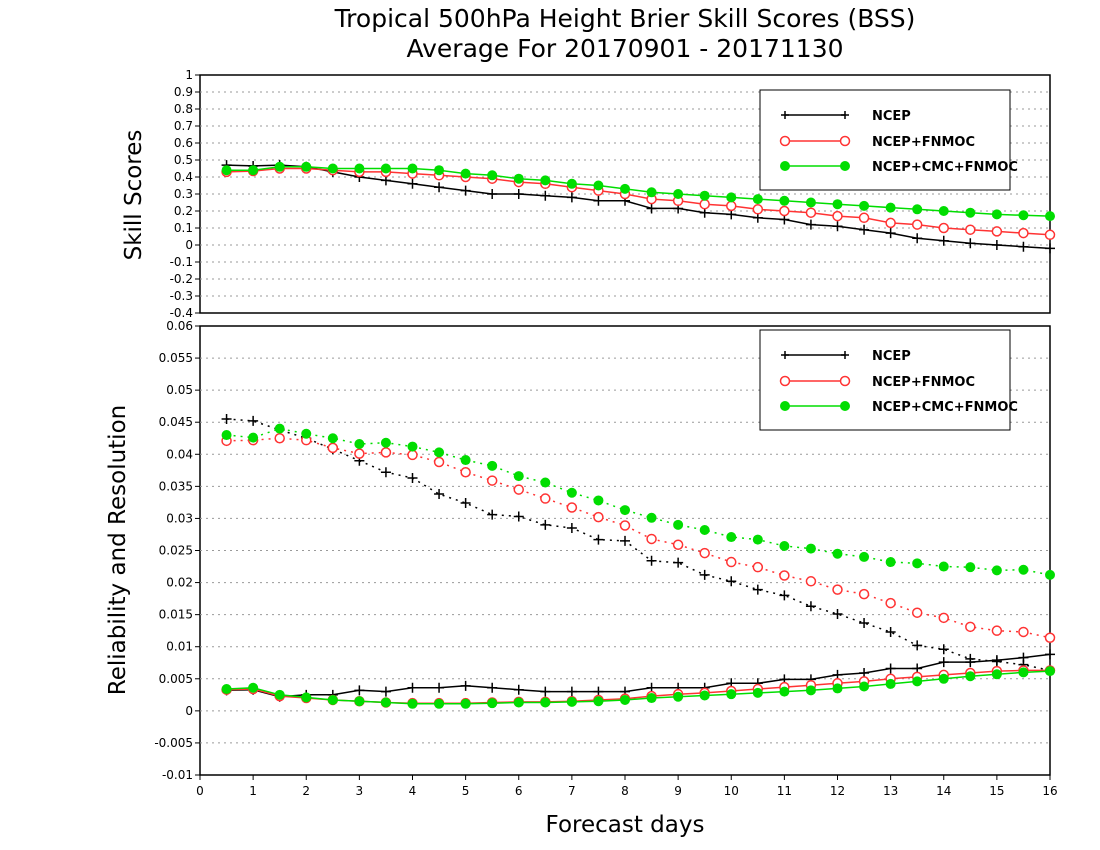 The width and height of the screenshot is (1100, 850). What do you see at coordinates (253, 791) in the screenshot?
I see `x-tick-label: 1` at bounding box center [253, 791].